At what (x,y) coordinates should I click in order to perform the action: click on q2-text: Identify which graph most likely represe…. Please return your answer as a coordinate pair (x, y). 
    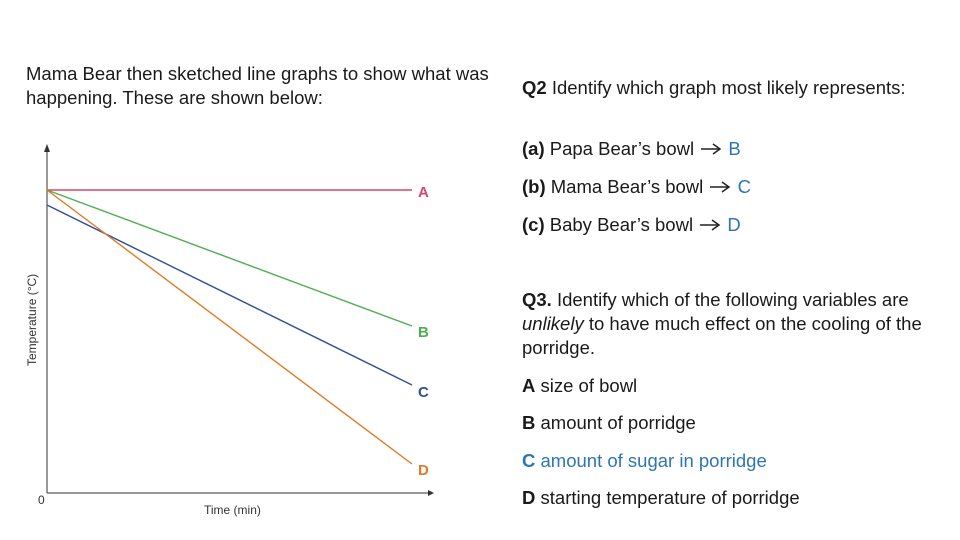
    Looking at the image, I should click on (728, 87).